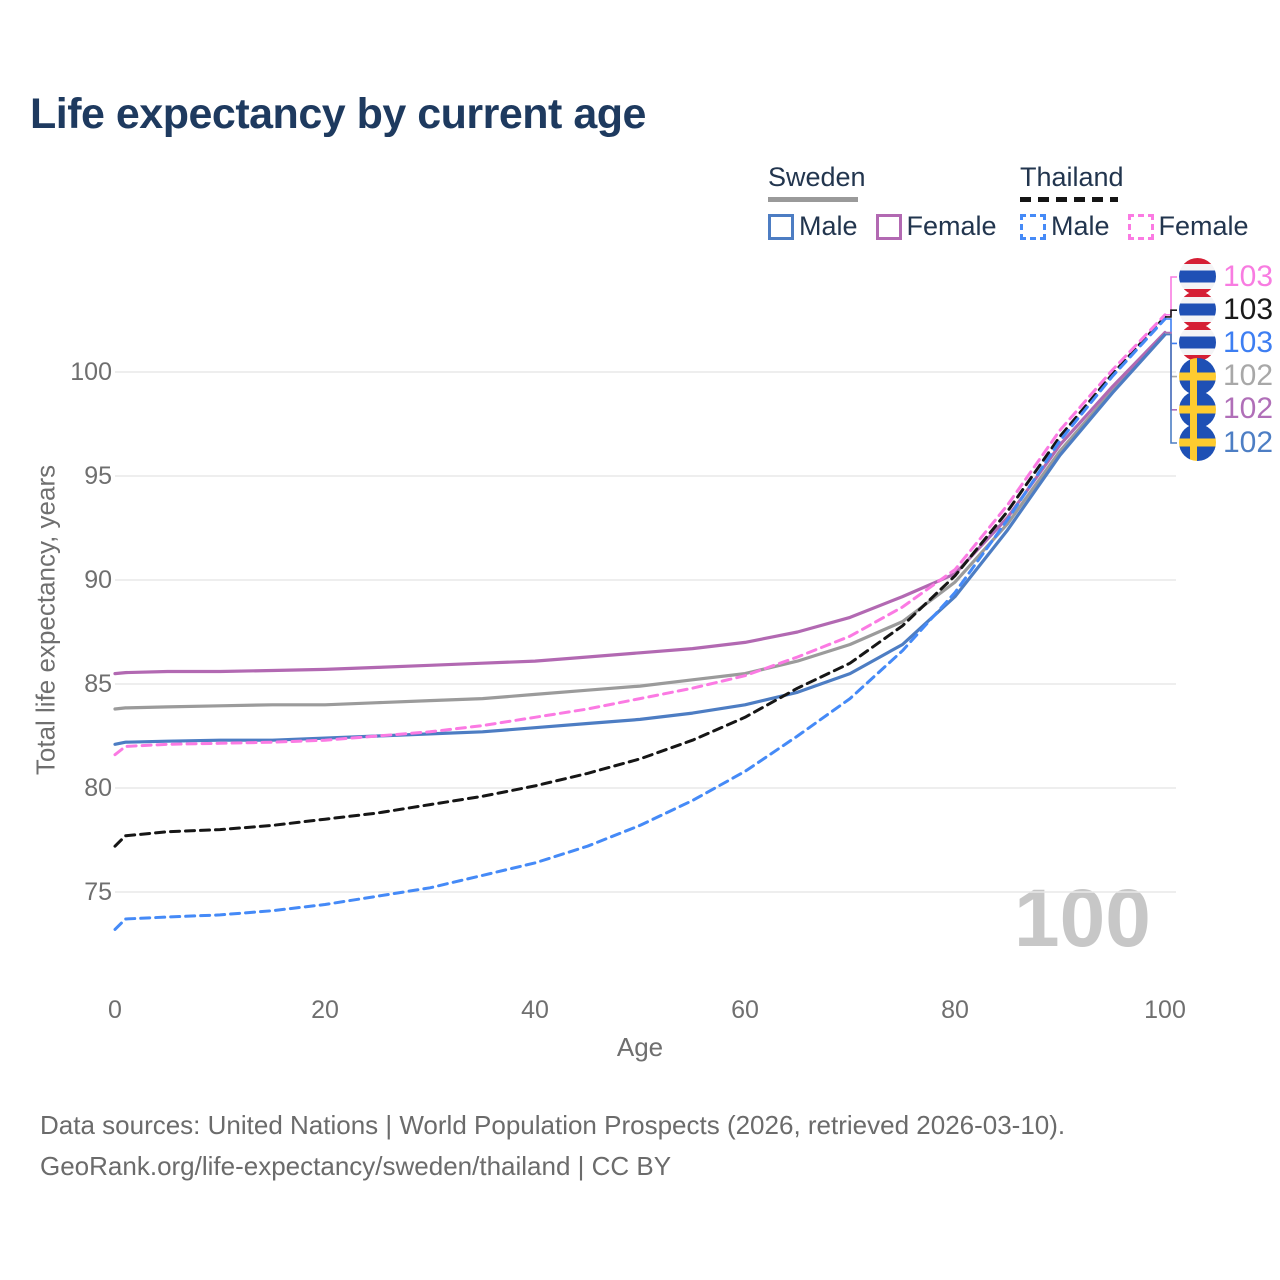 This screenshot has height=1280, width=1280. I want to click on legend-group-thailand-label: Thailand, so click(1072, 177).